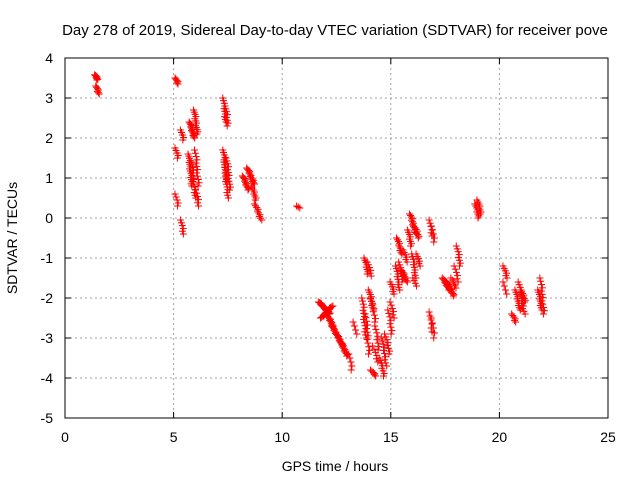  Describe the element at coordinates (49, 178) in the screenshot. I see `y-tick-label: 1` at that location.